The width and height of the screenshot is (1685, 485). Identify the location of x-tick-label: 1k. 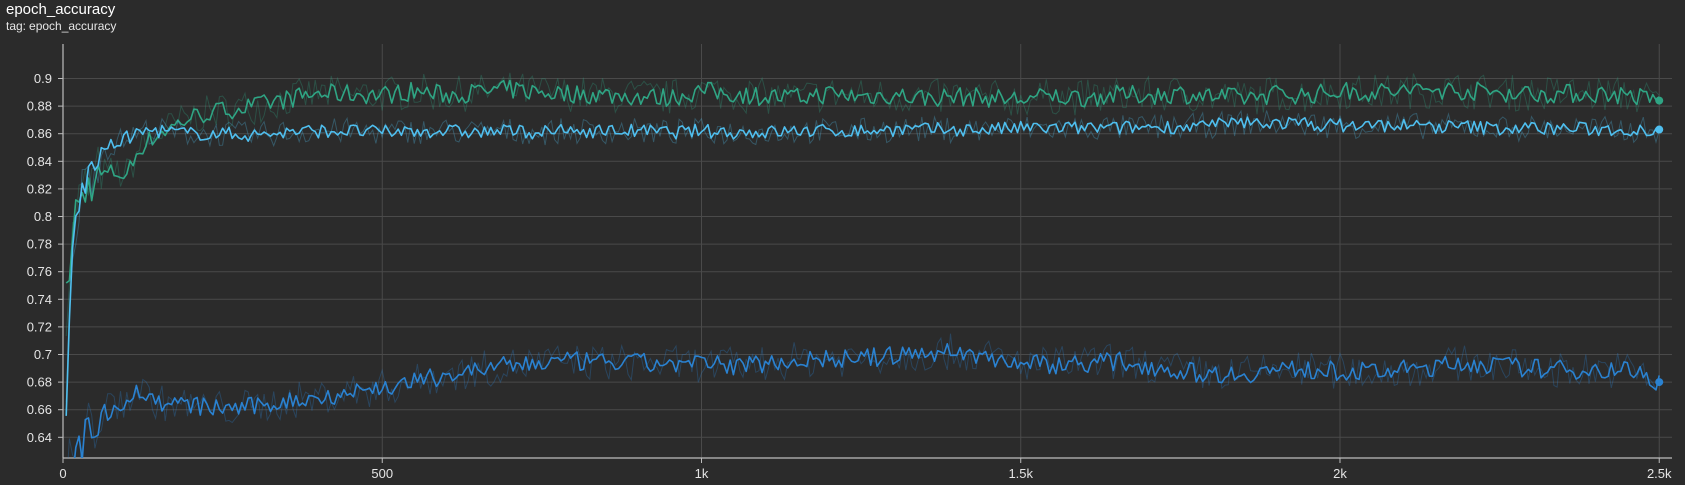
(702, 473).